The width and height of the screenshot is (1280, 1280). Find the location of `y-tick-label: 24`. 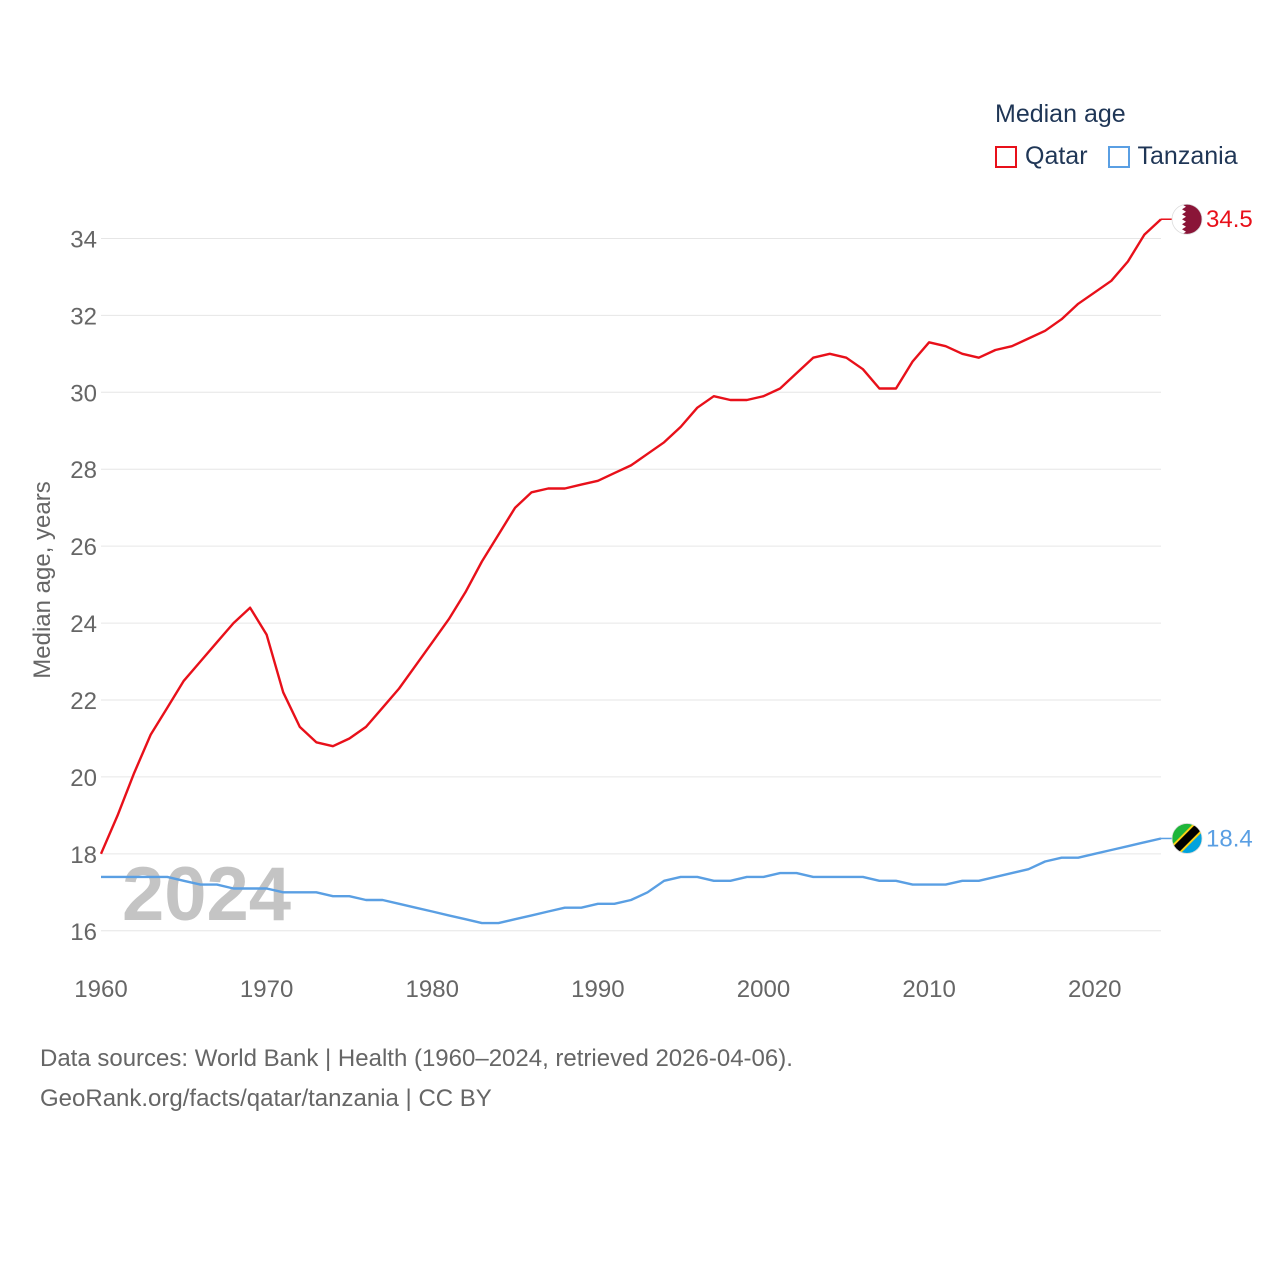

y-tick-label: 24 is located at coordinates (83, 624).